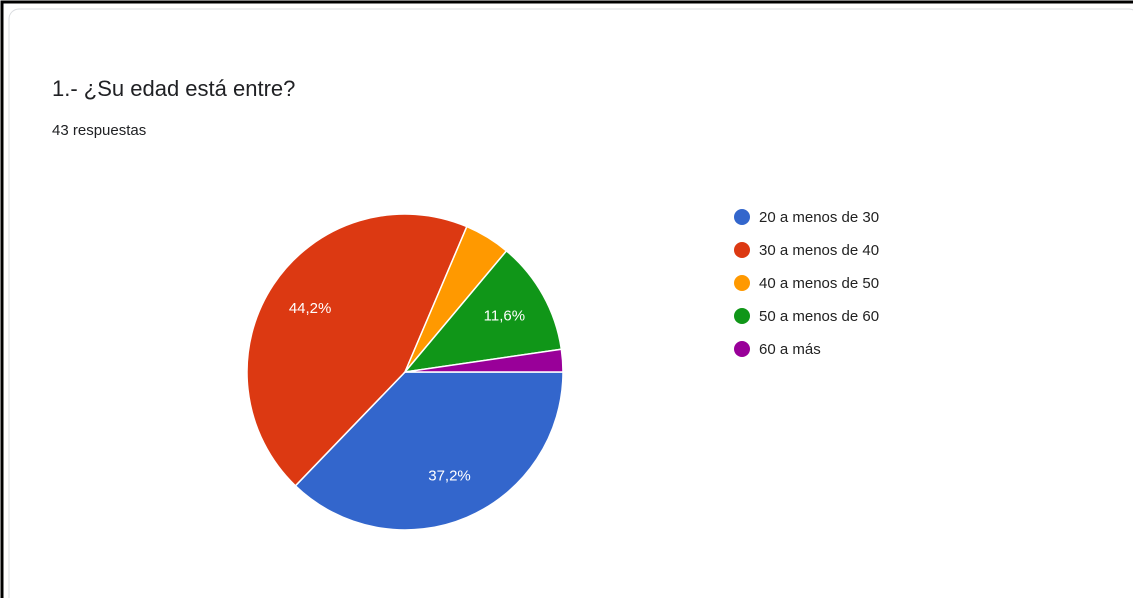 The image size is (1133, 598). Describe the element at coordinates (819, 316) in the screenshot. I see `legend-label: 50 a menos de 60` at that location.